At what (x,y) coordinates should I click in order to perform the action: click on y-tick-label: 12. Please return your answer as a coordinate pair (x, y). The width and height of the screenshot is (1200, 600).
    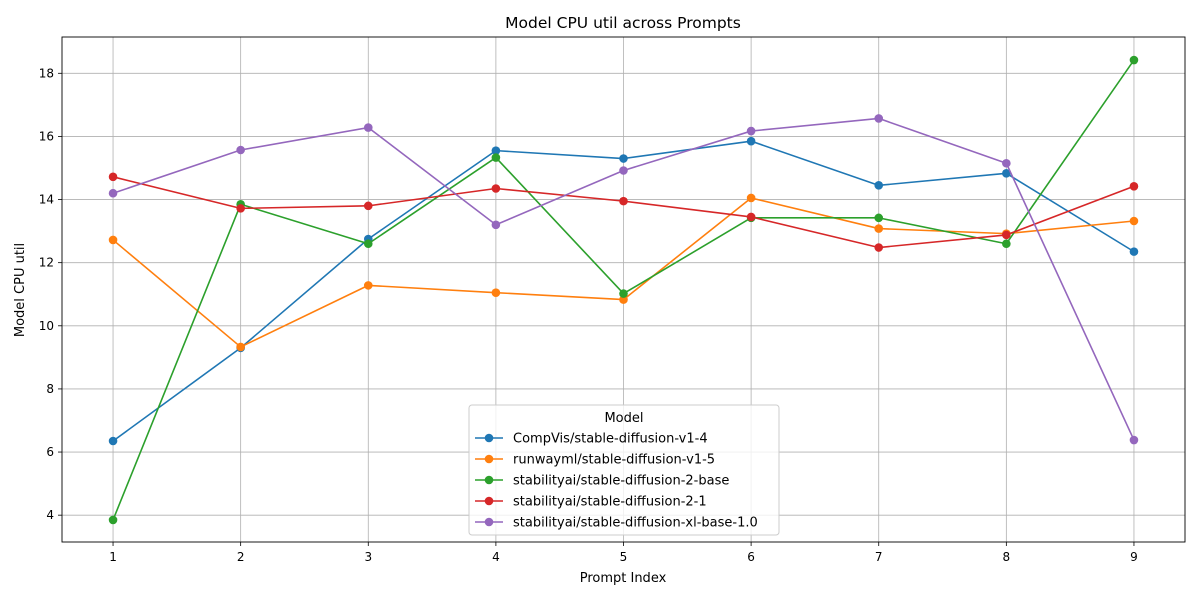
    Looking at the image, I should click on (46, 263).